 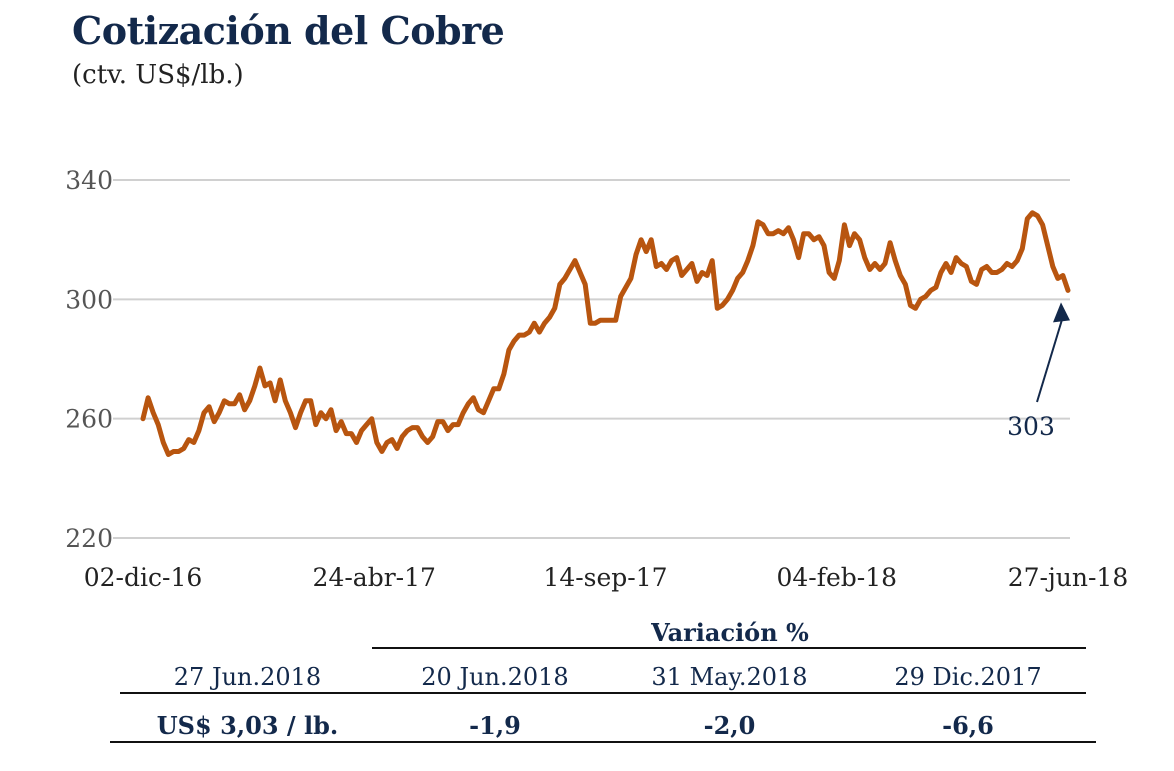 I want to click on monthly-change-value: -2,0, so click(x=729, y=725).